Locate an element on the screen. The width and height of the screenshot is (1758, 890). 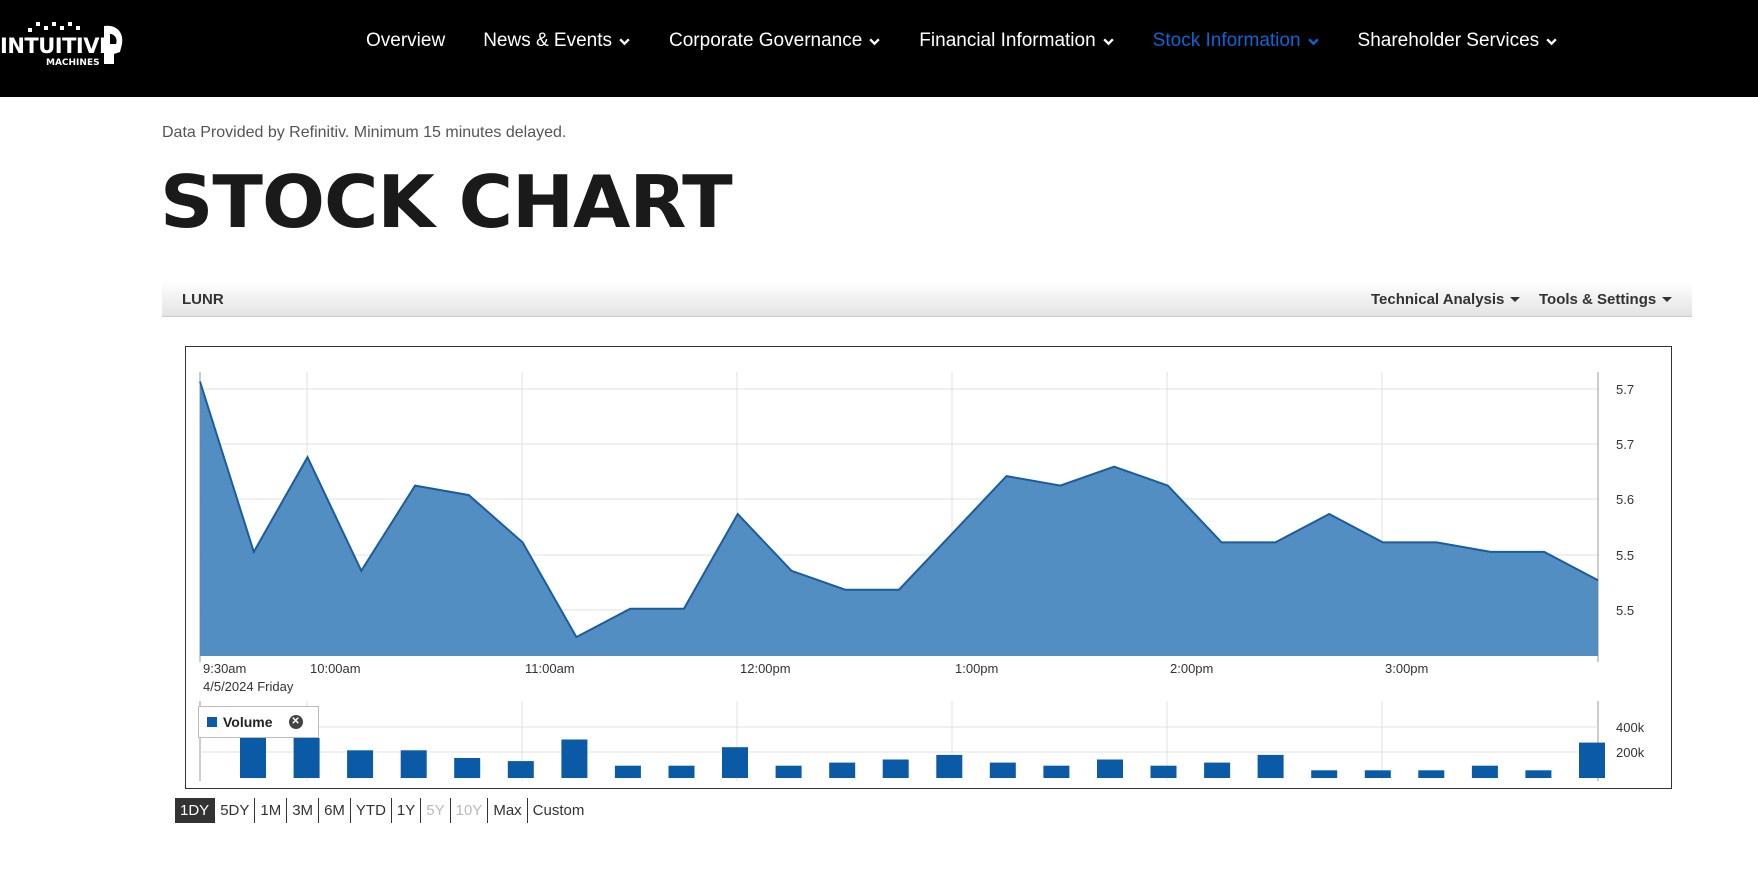
range-button-5y: 5Y is located at coordinates (436, 810).